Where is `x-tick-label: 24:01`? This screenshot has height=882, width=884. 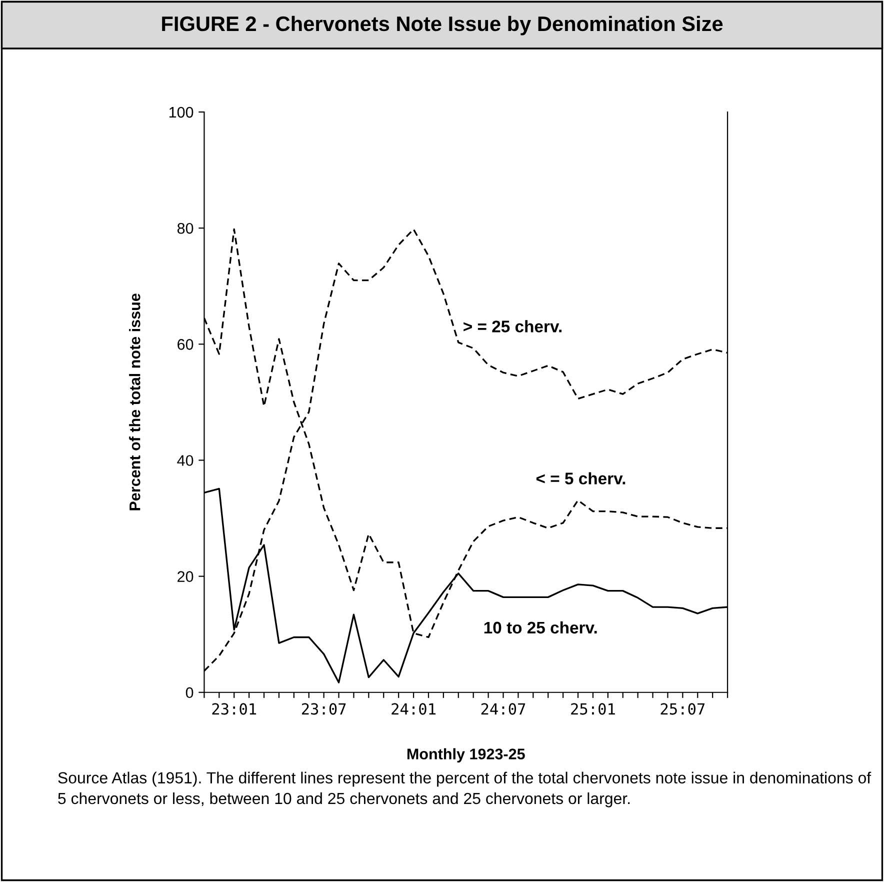
x-tick-label: 24:01 is located at coordinates (414, 709).